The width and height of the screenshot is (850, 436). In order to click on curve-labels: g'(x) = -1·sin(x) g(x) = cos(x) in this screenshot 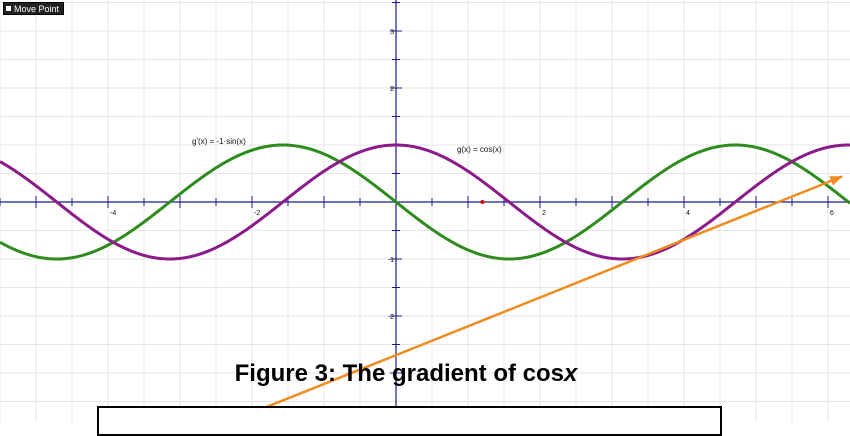, I will do `click(347, 145)`.